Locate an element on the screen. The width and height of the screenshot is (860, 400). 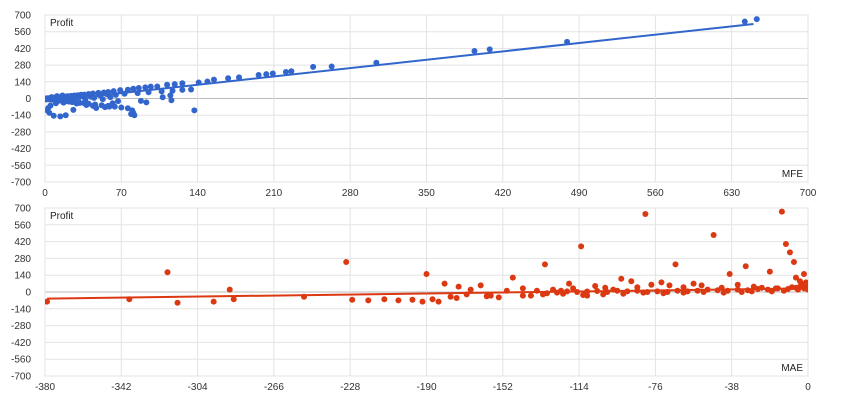
y-tick-label: -420 is located at coordinates (21, 149).